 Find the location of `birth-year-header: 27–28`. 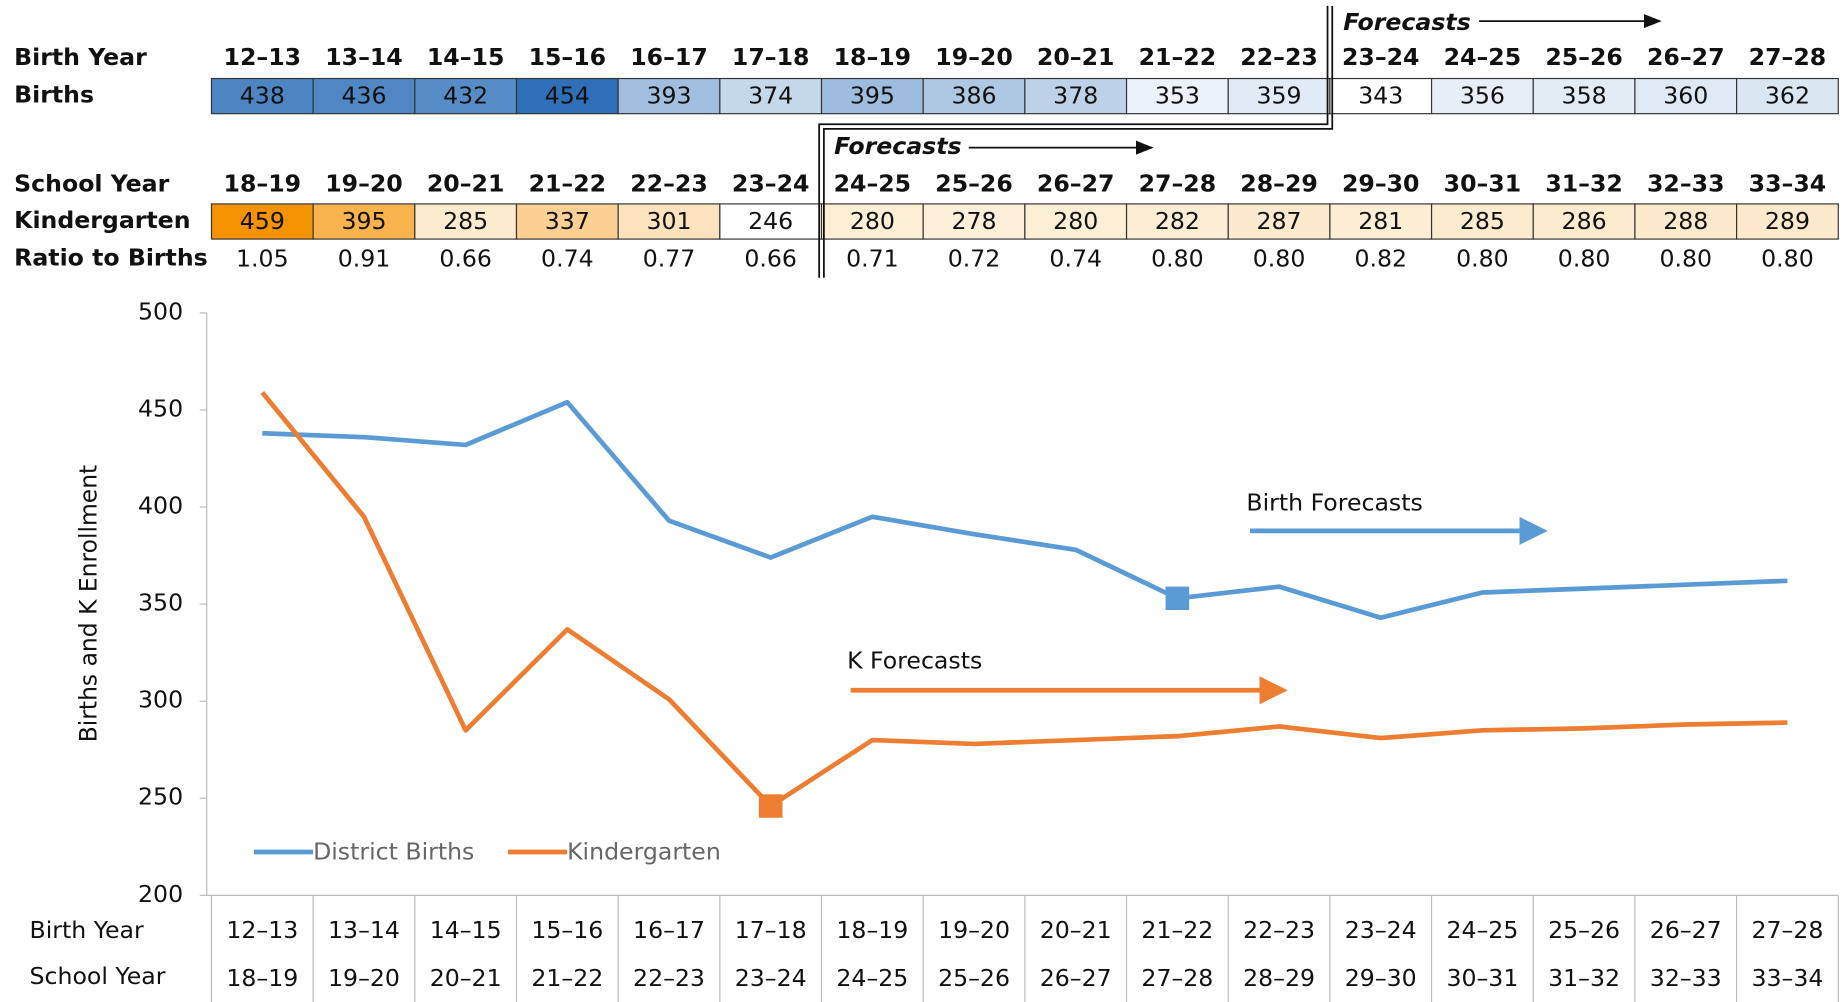

birth-year-header: 27–28 is located at coordinates (1788, 57).